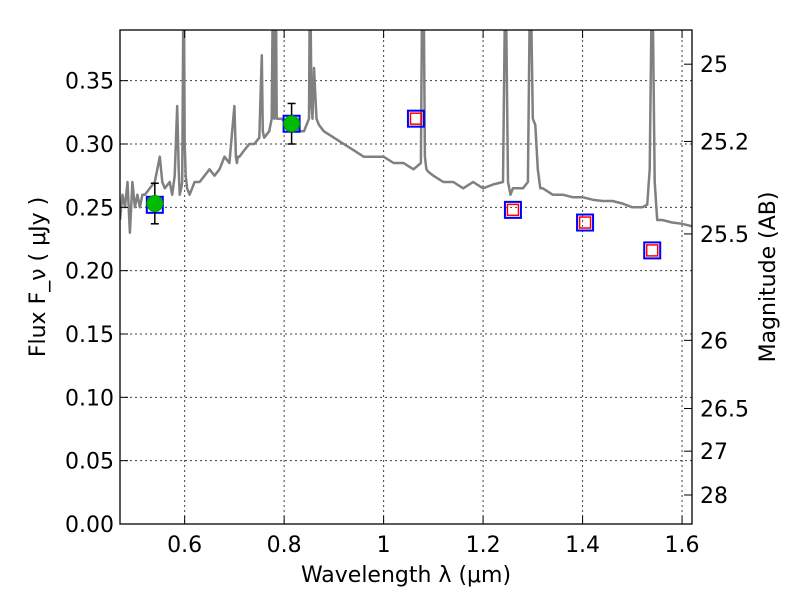 The width and height of the screenshot is (800, 605). I want to click on y-tick-label: 0.15, so click(89, 335).